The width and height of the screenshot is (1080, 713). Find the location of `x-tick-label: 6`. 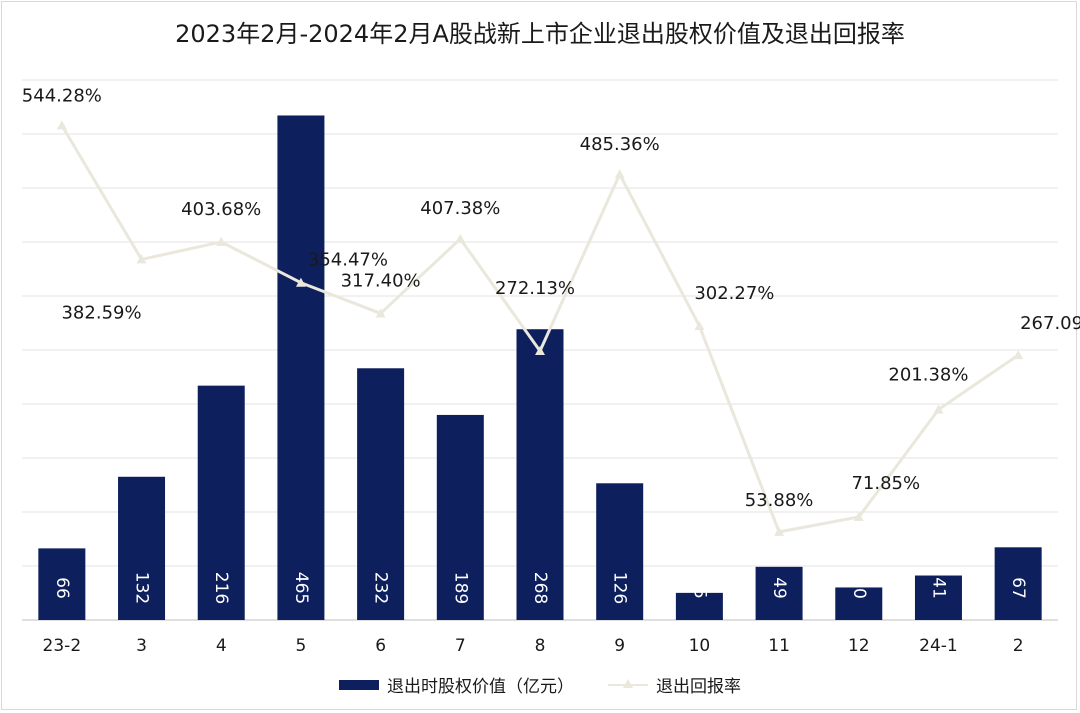

x-tick-label: 6 is located at coordinates (380, 646).